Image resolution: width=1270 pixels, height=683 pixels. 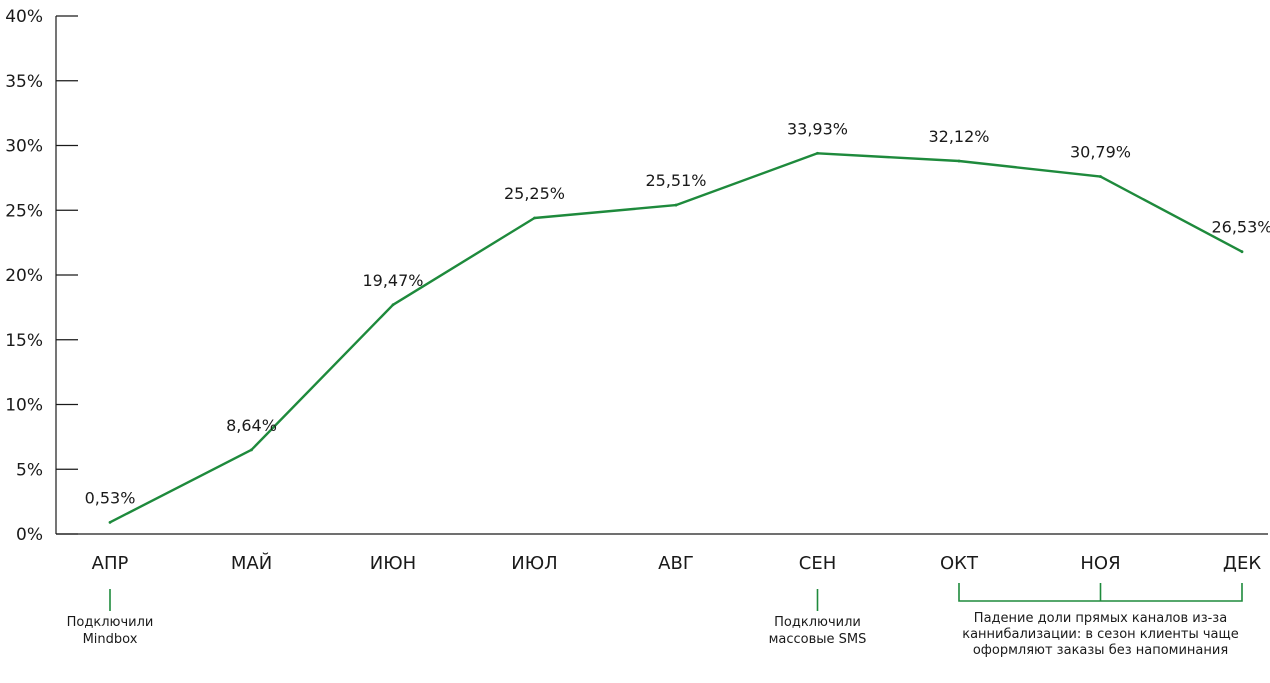 I want to click on x-category-label: ИЮН, so click(x=393, y=563).